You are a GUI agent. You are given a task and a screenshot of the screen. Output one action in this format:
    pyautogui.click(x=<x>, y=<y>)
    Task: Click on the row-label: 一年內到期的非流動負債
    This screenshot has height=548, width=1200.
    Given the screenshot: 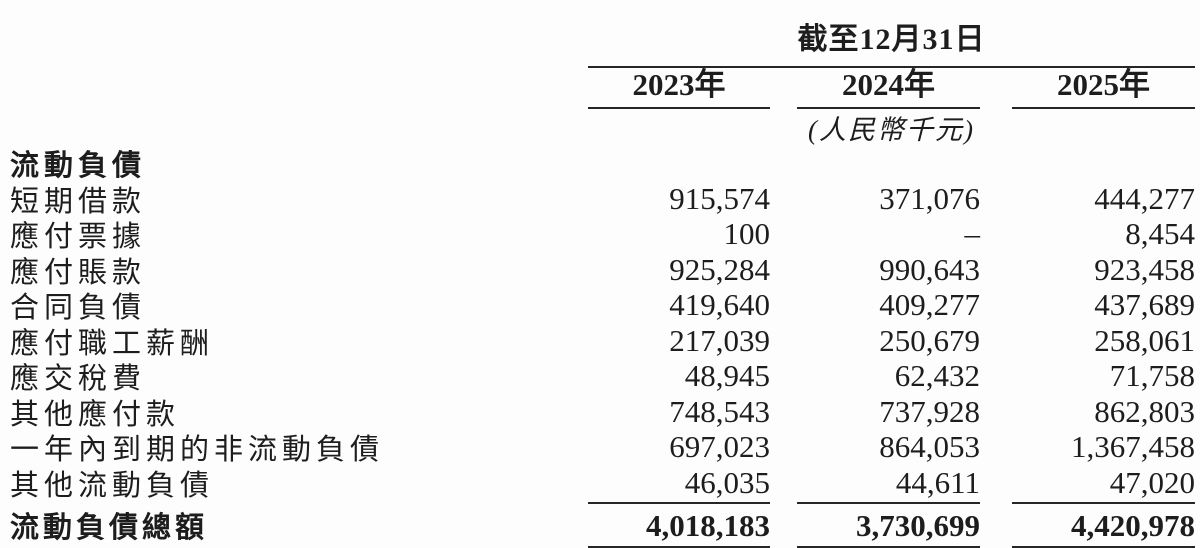 What is the action you would take?
    pyautogui.click(x=197, y=450)
    